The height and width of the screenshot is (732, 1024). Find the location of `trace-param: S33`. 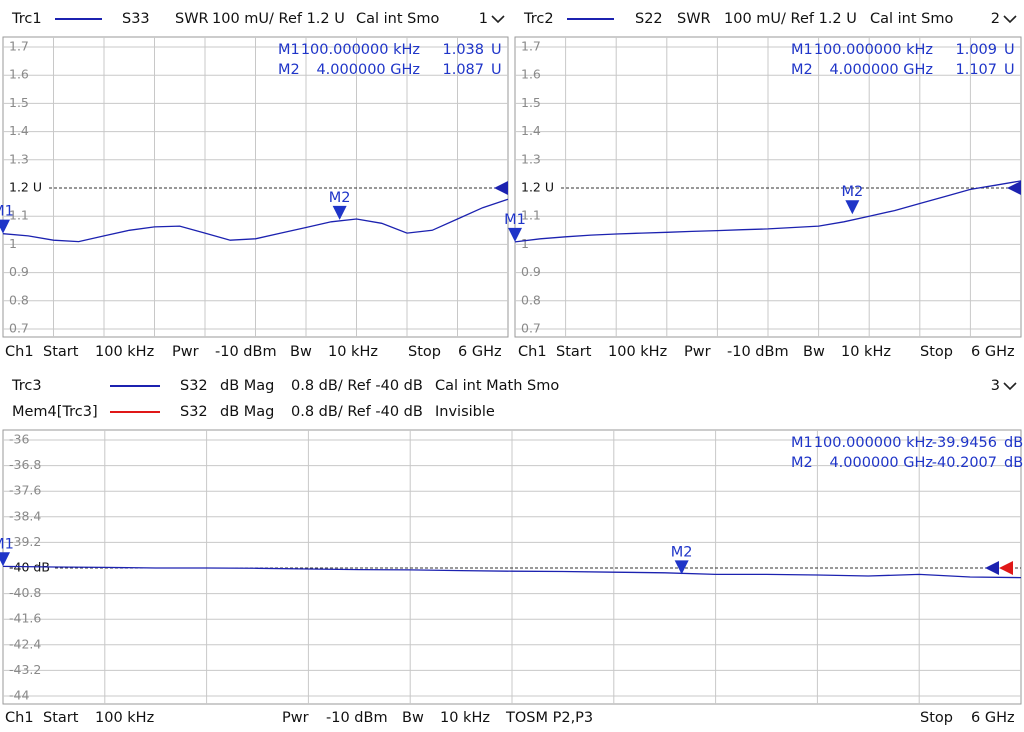

trace-param: S33 is located at coordinates (136, 19).